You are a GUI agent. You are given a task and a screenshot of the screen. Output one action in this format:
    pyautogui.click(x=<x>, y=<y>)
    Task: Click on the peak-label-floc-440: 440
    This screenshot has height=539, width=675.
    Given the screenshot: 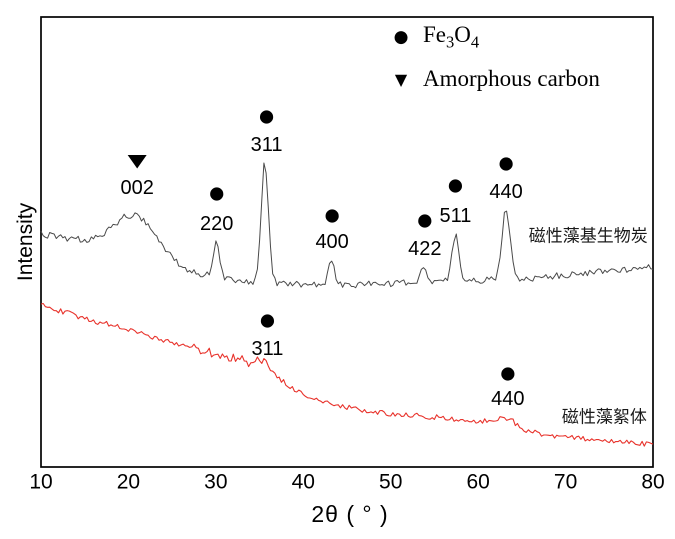 What is the action you would take?
    pyautogui.click(x=507, y=399)
    